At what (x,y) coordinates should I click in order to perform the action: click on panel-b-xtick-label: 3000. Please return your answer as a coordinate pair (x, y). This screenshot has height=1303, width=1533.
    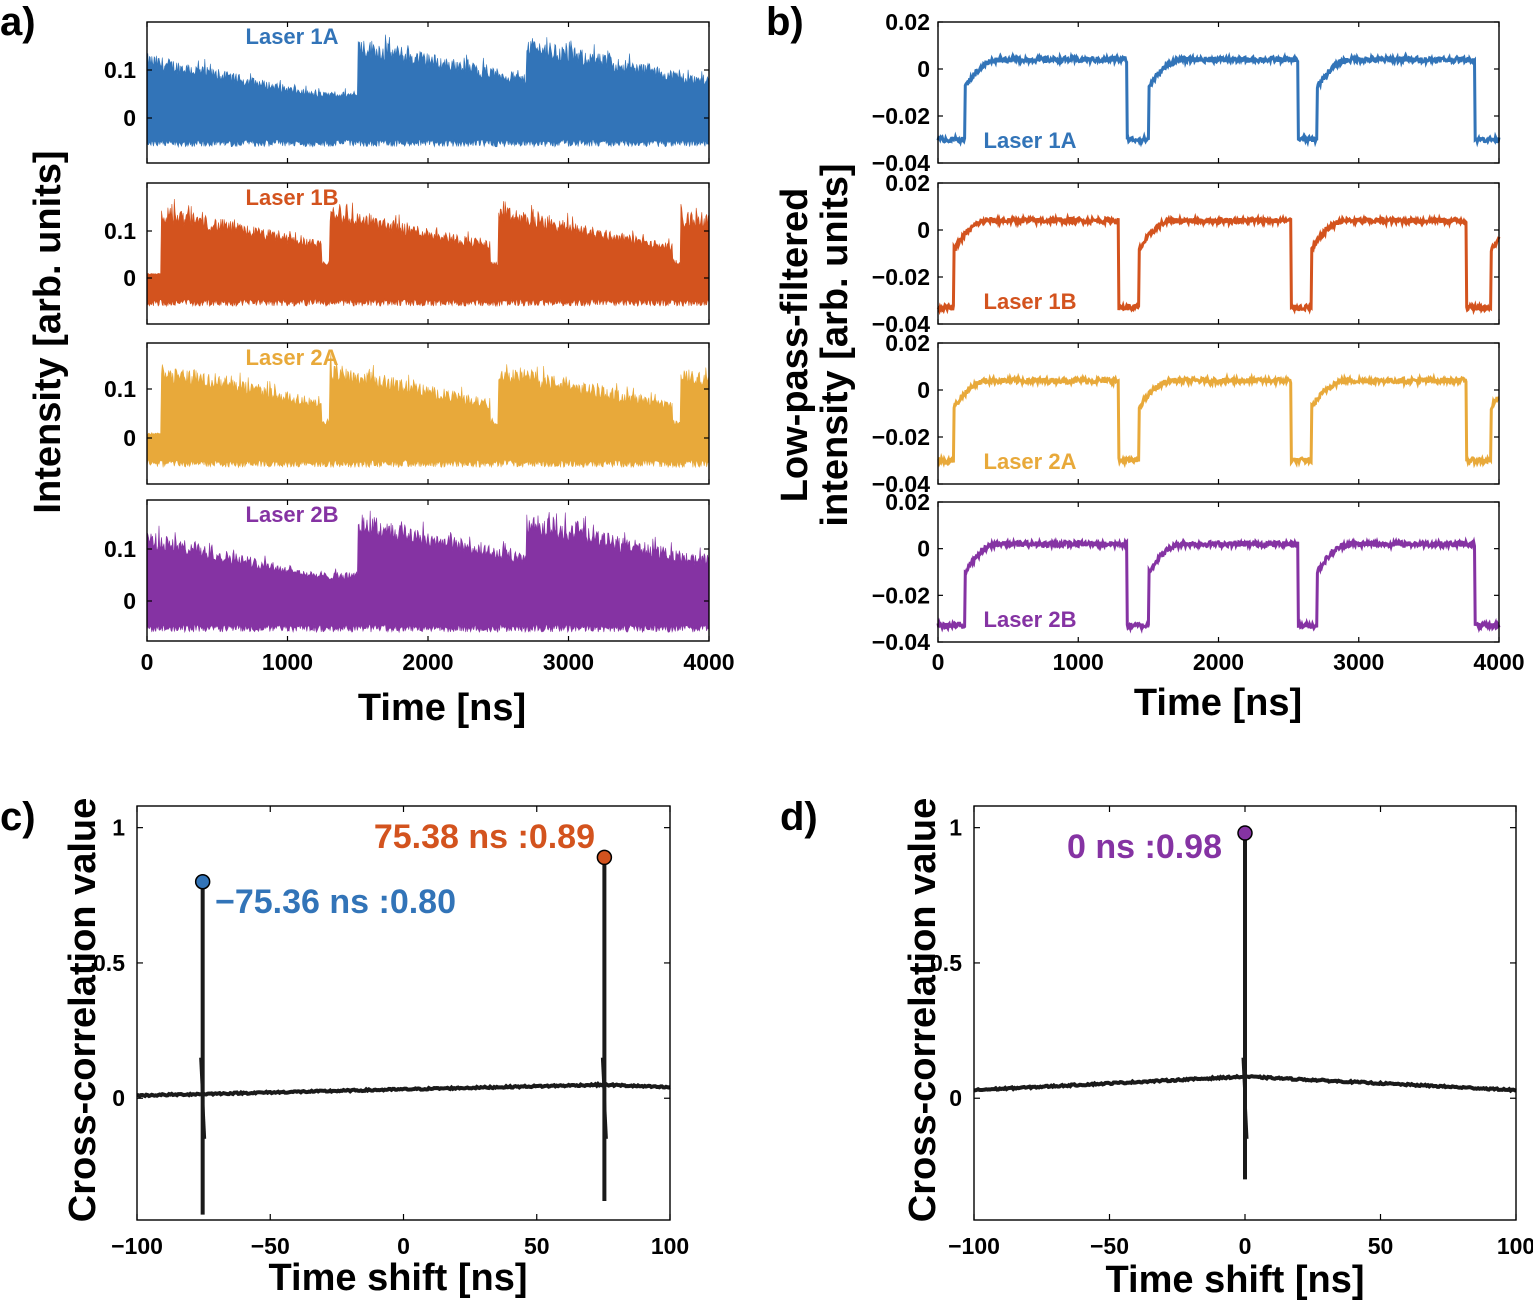
    Looking at the image, I should click on (1358, 662).